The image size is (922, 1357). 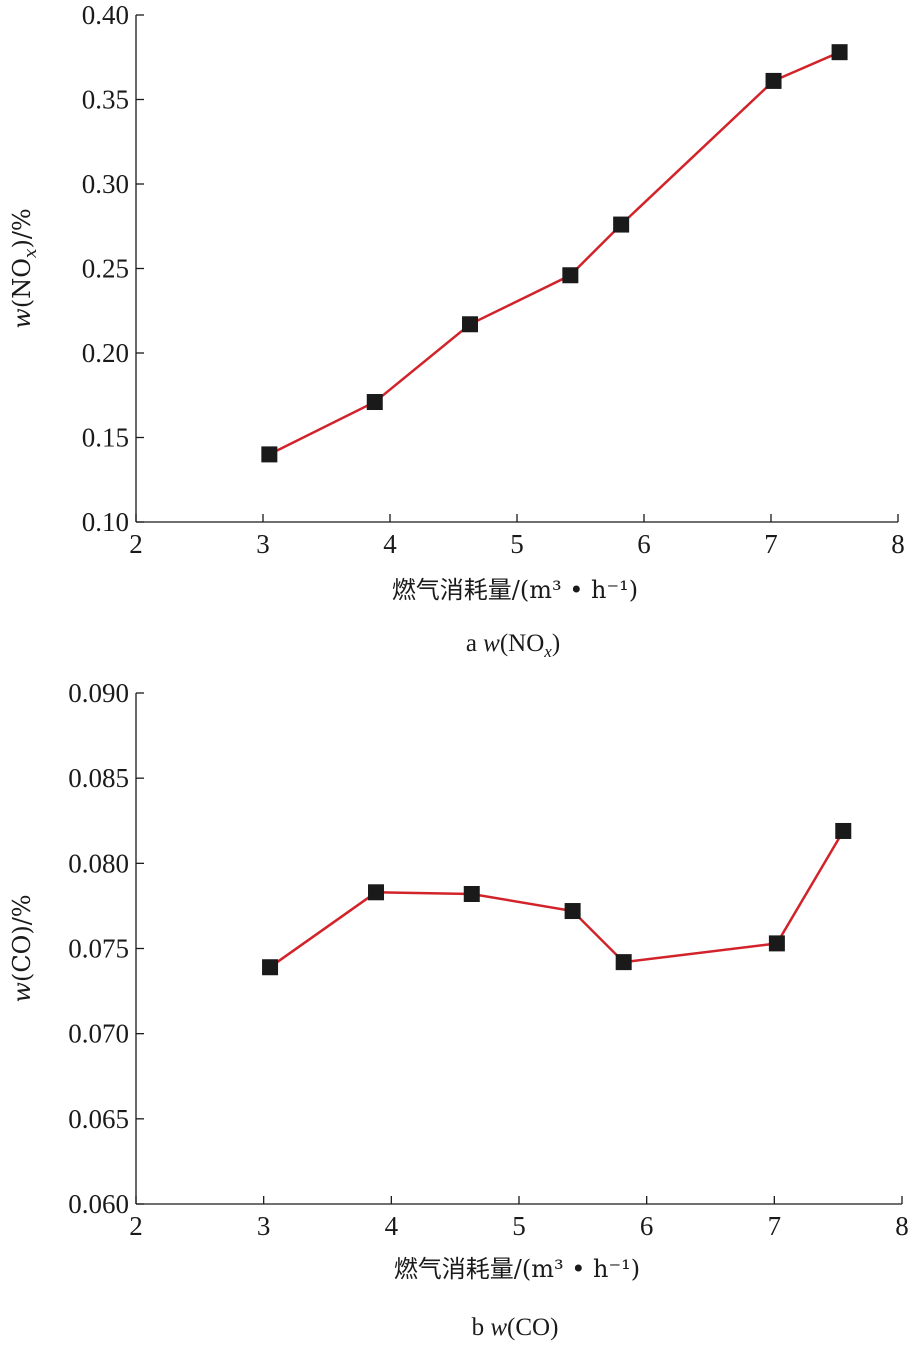 I want to click on y-tick-label: 0.090, so click(x=98, y=693).